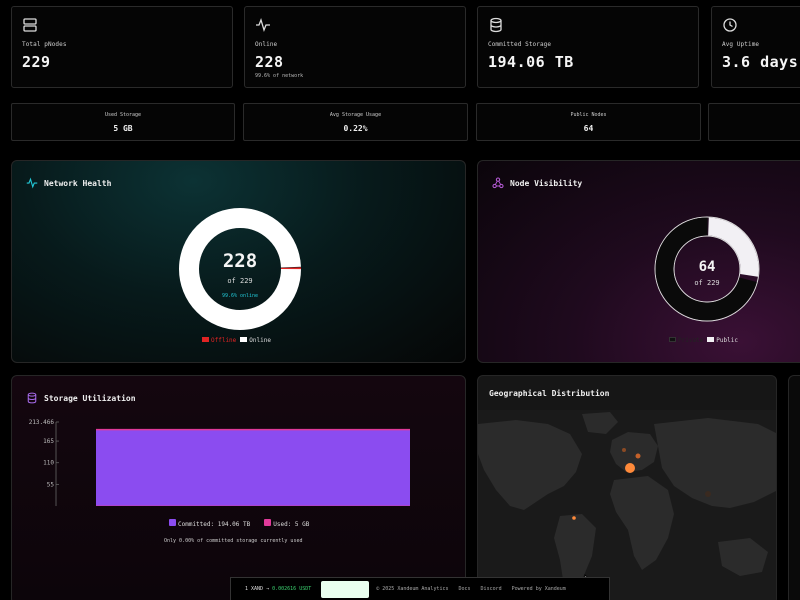 The width and height of the screenshot is (800, 600). I want to click on panel-title: Network Health, so click(68, 183).